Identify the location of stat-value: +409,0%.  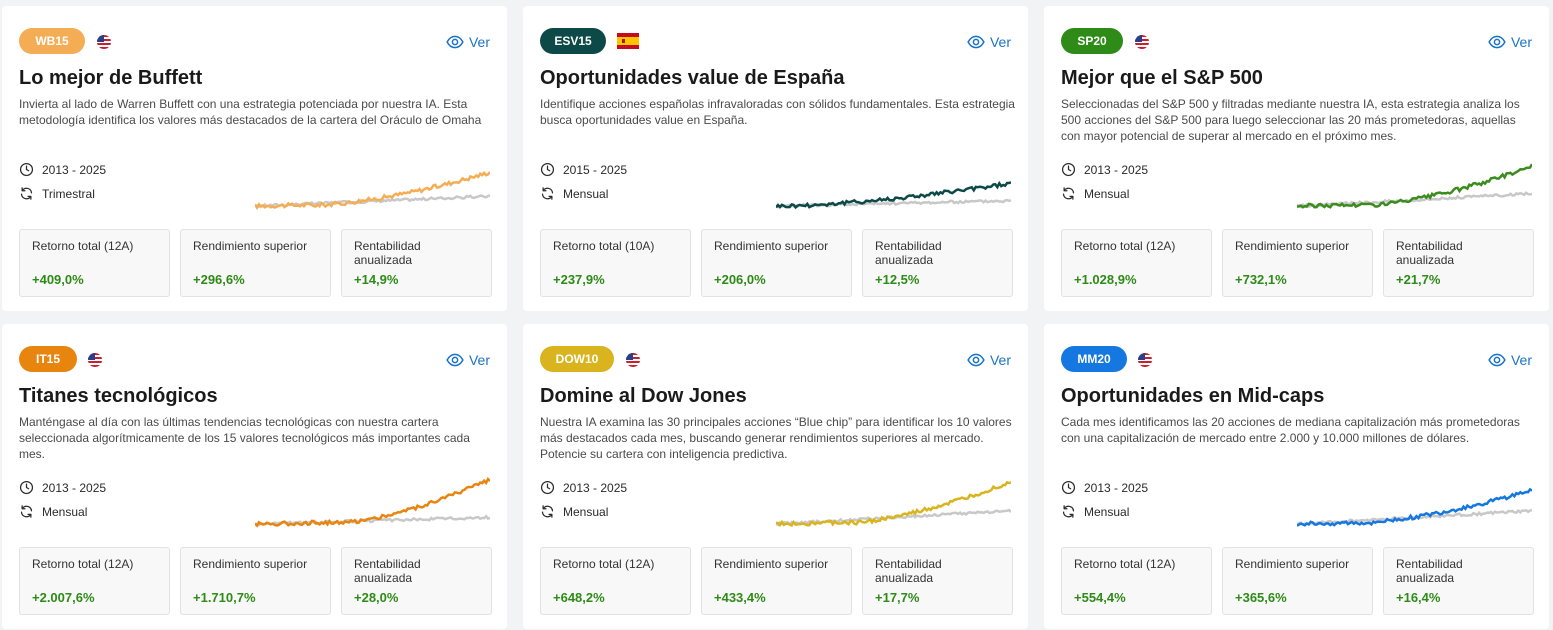
(58, 279).